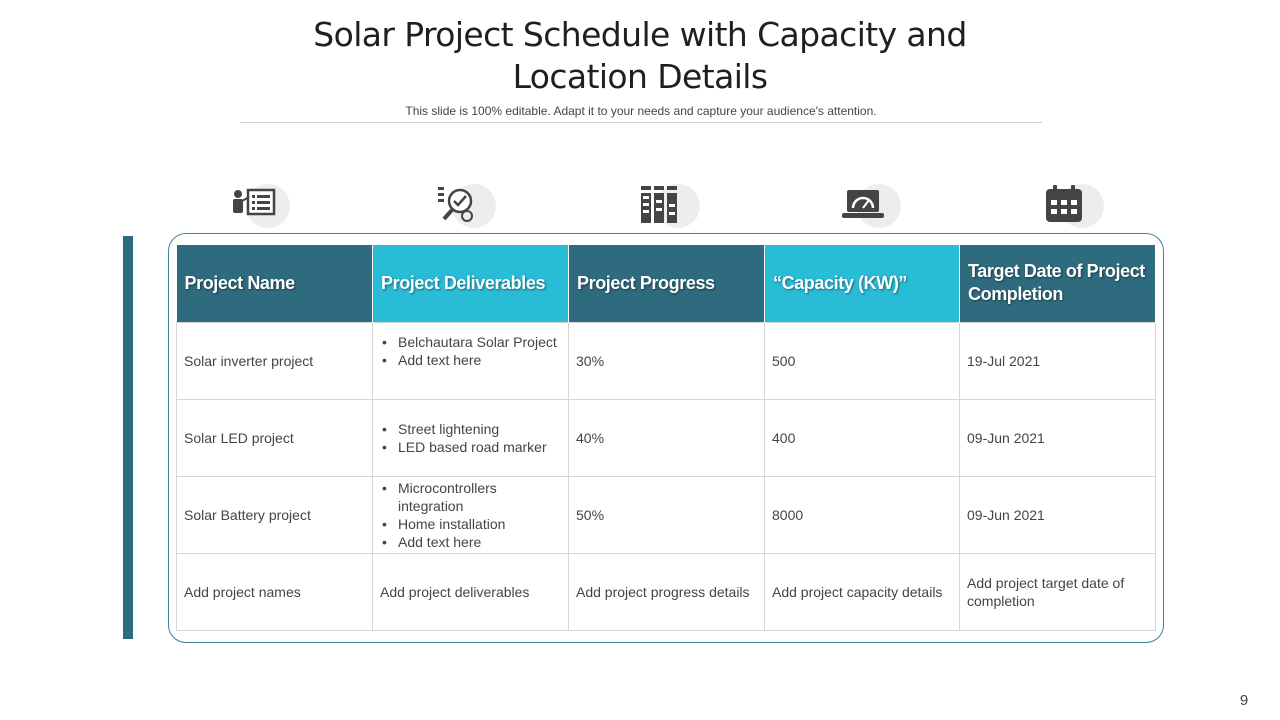 This screenshot has width=1280, height=720. Describe the element at coordinates (274, 437) in the screenshot. I see `cell-project-name: Solar LED project` at that location.